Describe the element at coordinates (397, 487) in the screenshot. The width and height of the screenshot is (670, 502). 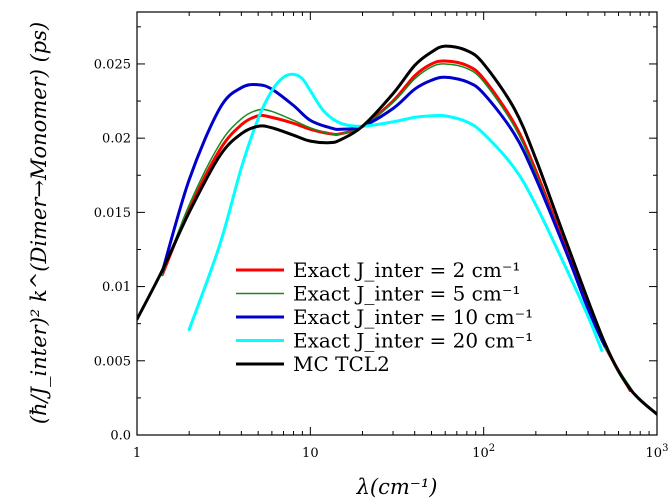
I see `x-axis-label: λ(cm⁻¹)` at that location.